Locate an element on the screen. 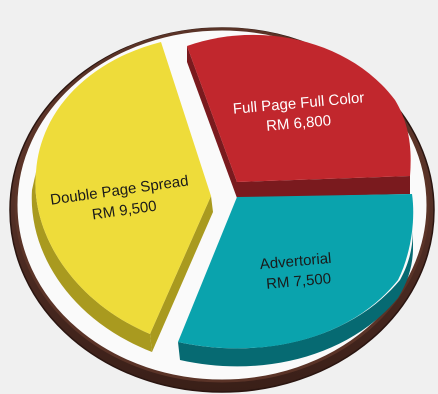 The image size is (438, 394). label-advertorial: Advertorial is located at coordinates (295, 261).